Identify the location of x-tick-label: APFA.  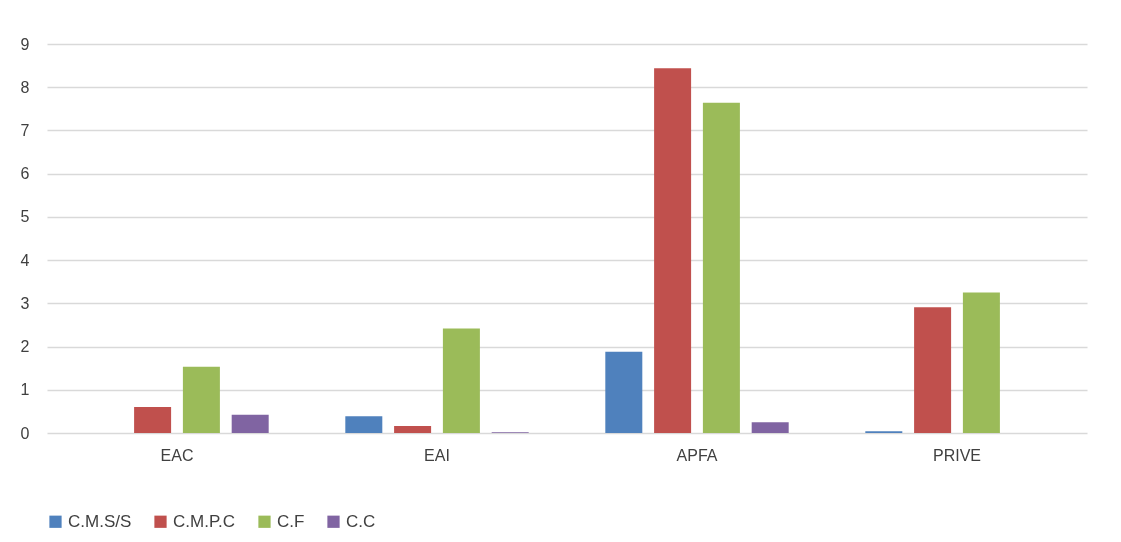
(697, 455).